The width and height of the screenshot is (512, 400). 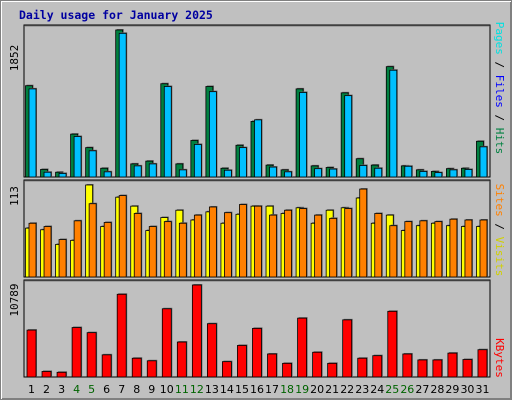 I want to click on x-label-day-5: 5, so click(x=91, y=389).